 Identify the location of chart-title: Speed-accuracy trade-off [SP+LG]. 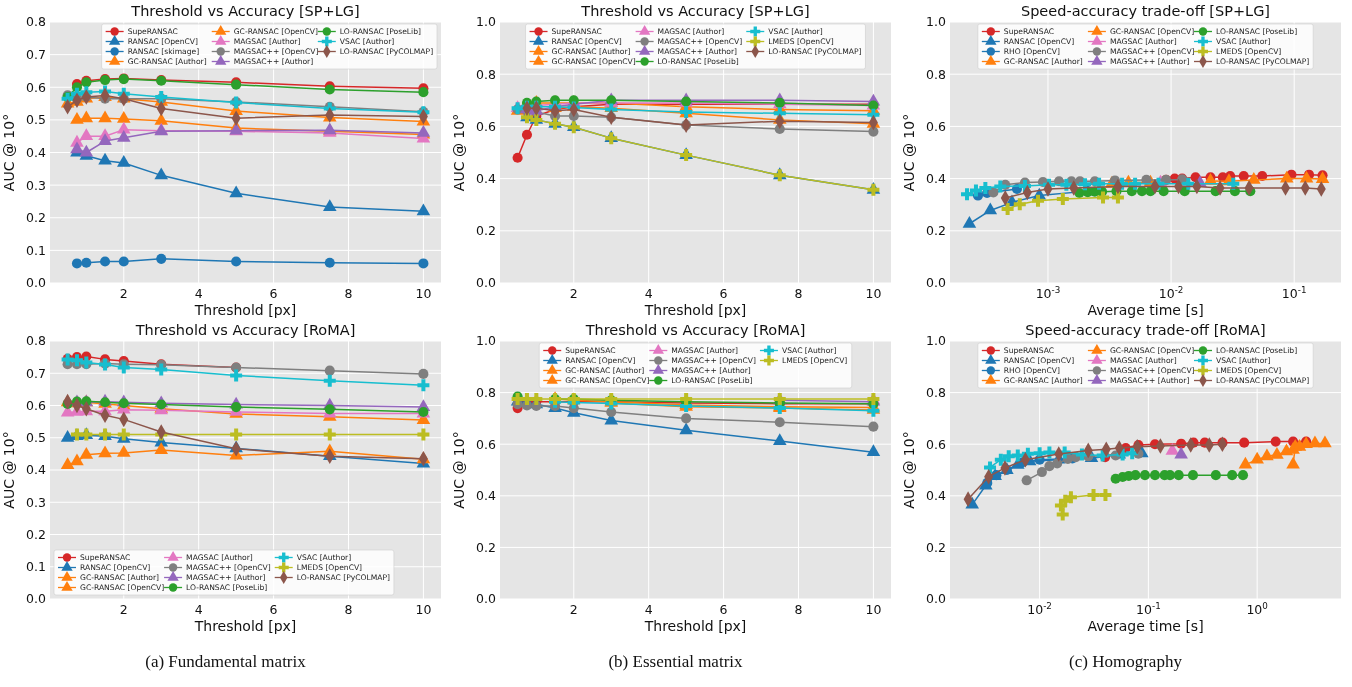
(1145, 11).